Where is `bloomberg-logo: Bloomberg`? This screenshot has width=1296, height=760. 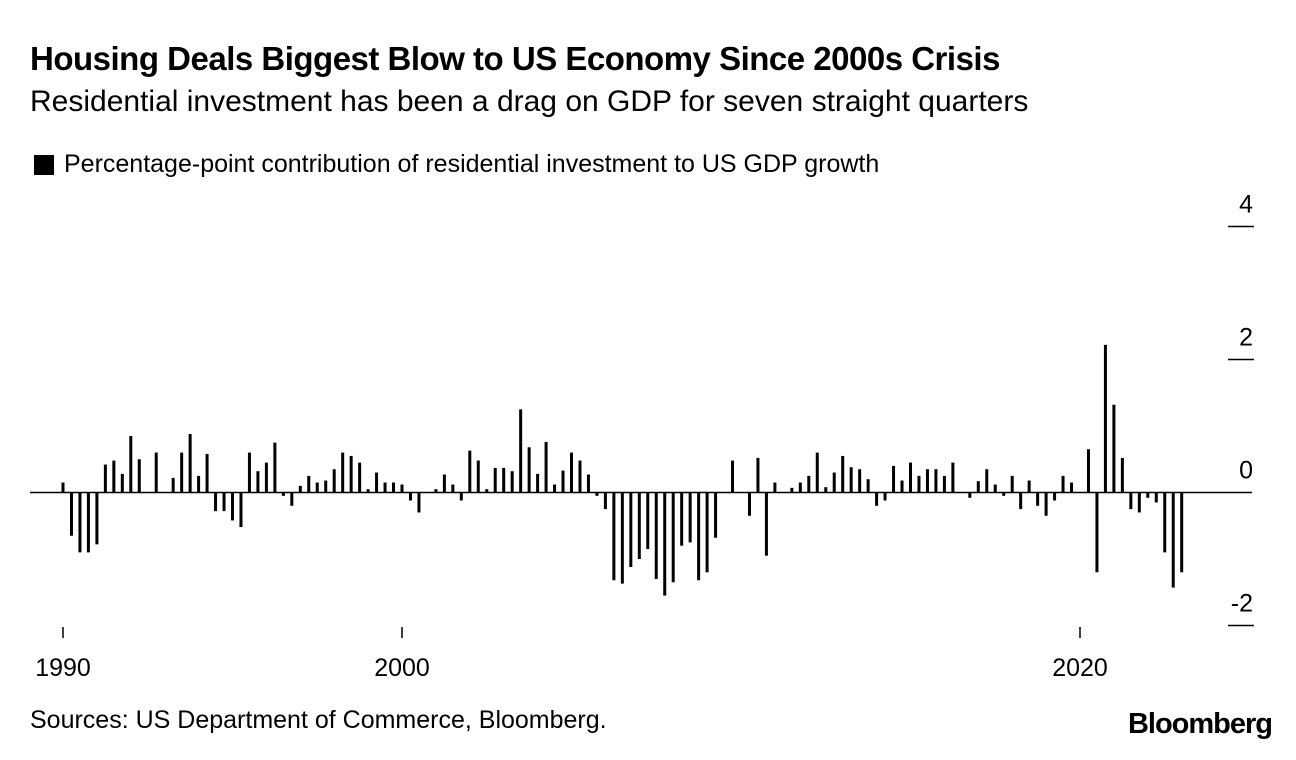
bloomberg-logo: Bloomberg is located at coordinates (1200, 724).